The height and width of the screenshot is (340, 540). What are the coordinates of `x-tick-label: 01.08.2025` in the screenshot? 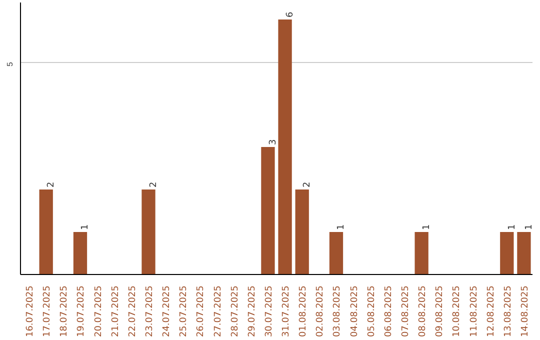 It's located at (303, 312).